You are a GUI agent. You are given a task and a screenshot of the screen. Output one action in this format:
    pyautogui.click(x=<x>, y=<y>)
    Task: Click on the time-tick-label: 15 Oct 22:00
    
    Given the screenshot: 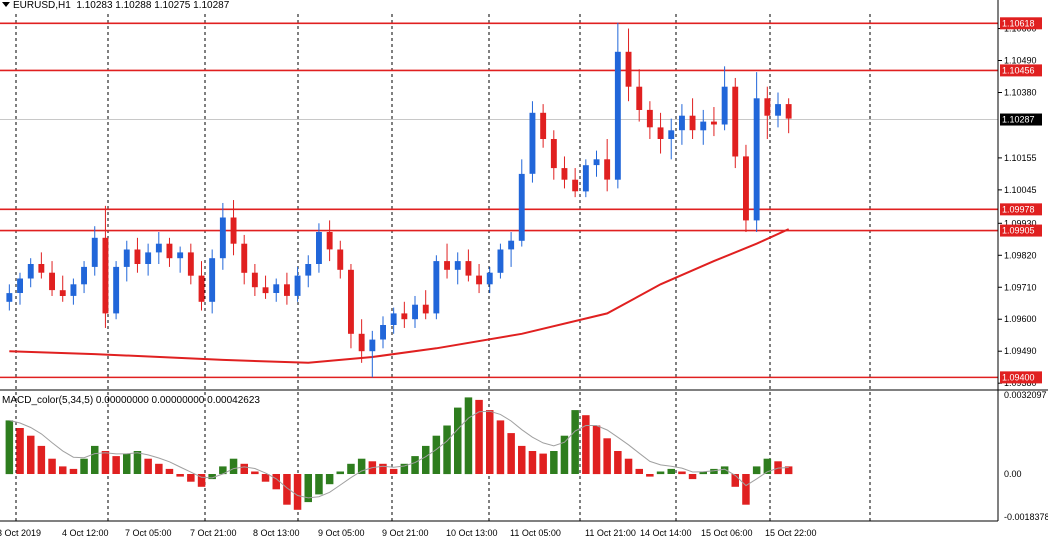 What is the action you would take?
    pyautogui.click(x=791, y=533)
    